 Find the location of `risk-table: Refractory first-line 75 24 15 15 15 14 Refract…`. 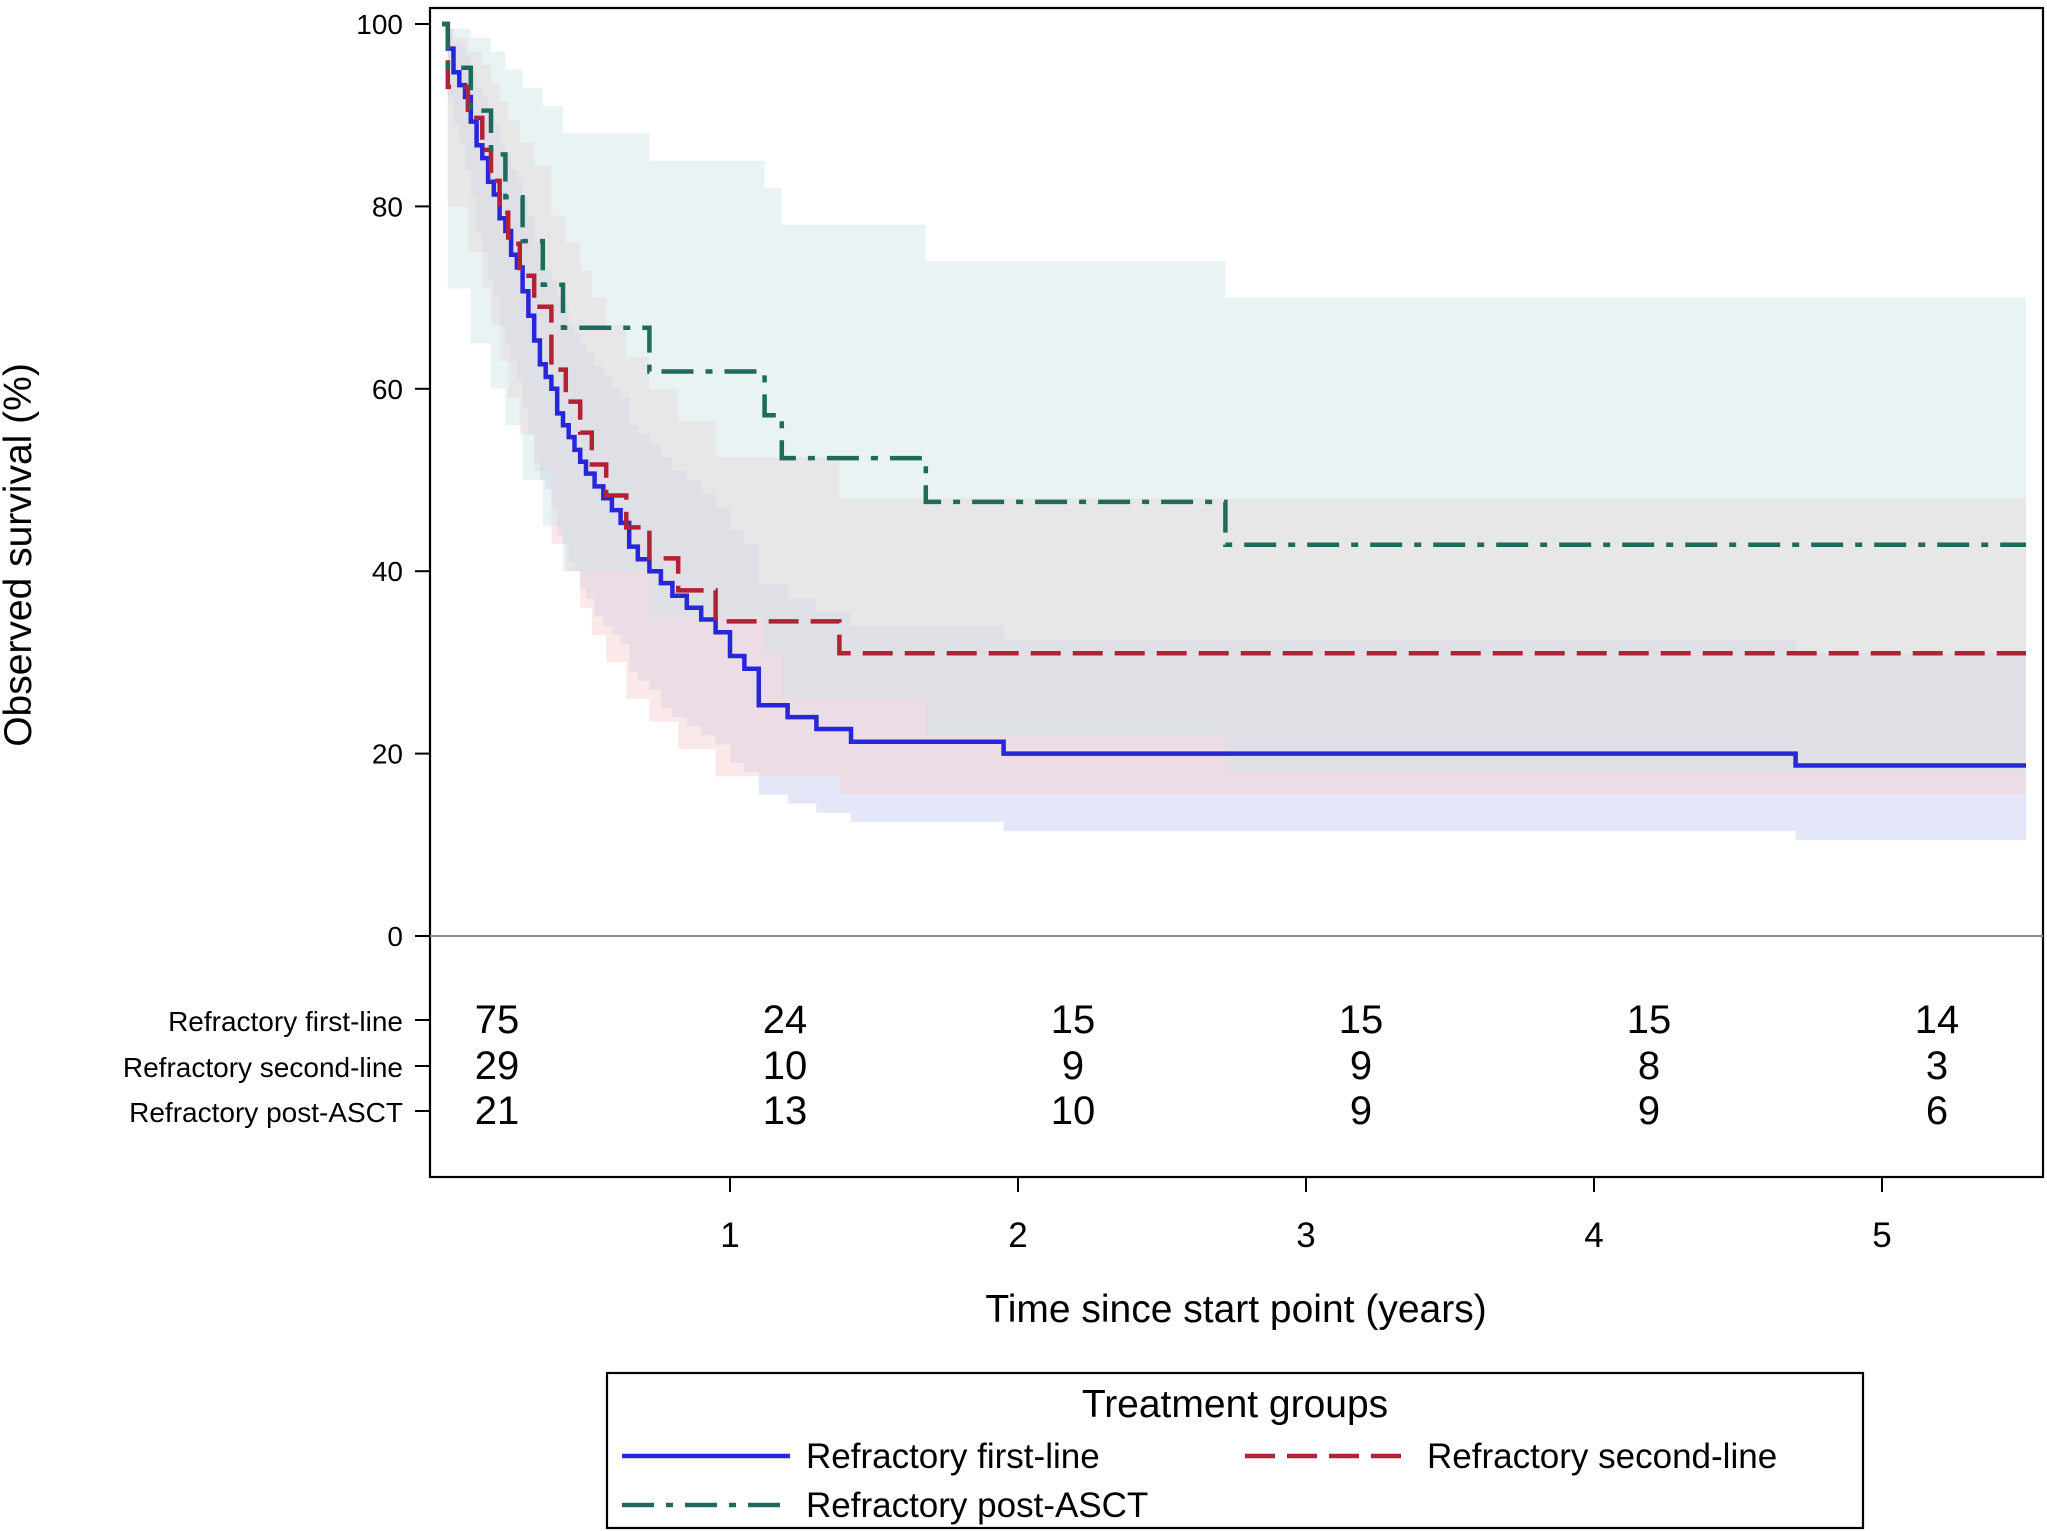

risk-table: Refractory first-line 75 24 15 15 15 14 Refract… is located at coordinates (1041, 1065).